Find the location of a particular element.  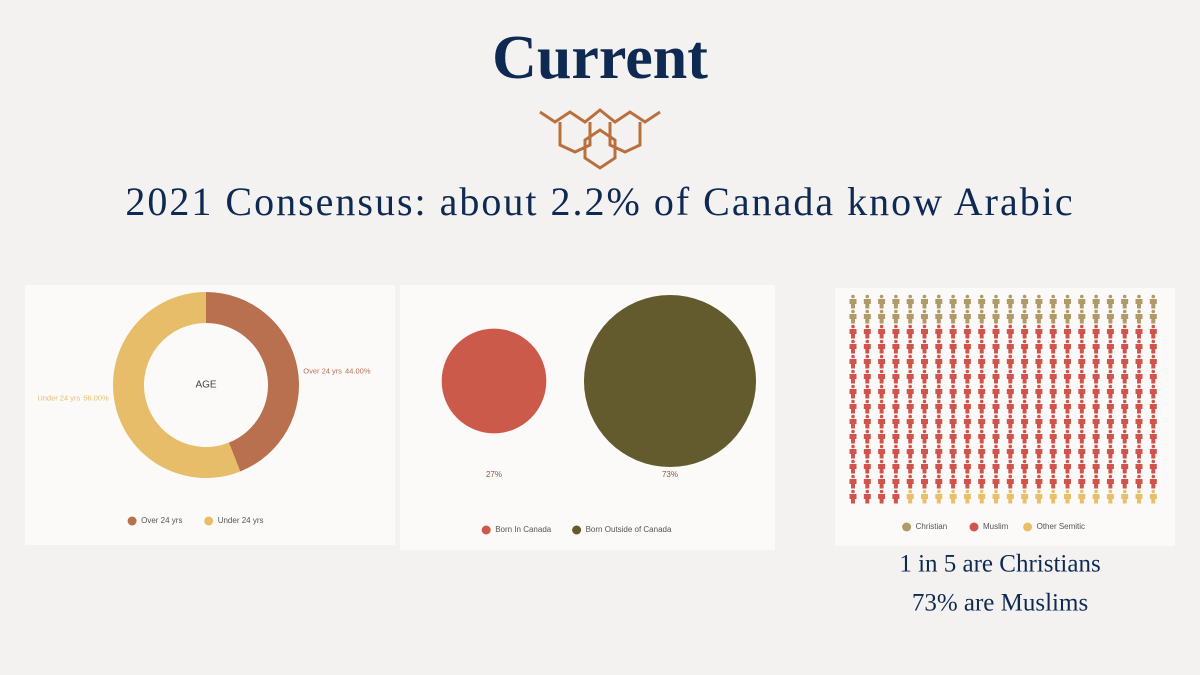

data-label: Over 24 yrs 44.00% is located at coordinates (337, 370).